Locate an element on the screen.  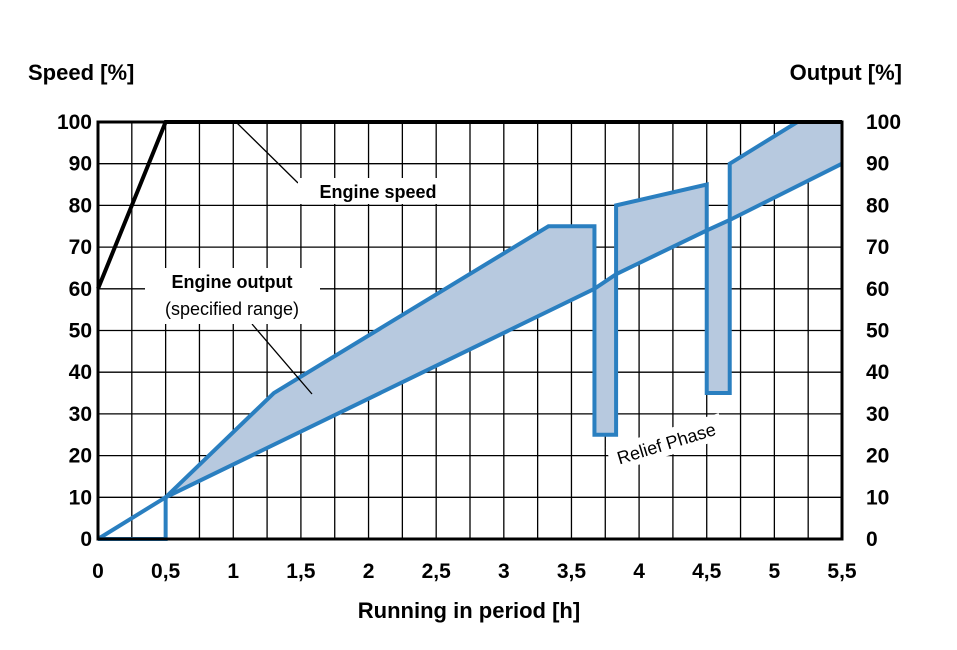
x-tick-label: 4 is located at coordinates (639, 571).